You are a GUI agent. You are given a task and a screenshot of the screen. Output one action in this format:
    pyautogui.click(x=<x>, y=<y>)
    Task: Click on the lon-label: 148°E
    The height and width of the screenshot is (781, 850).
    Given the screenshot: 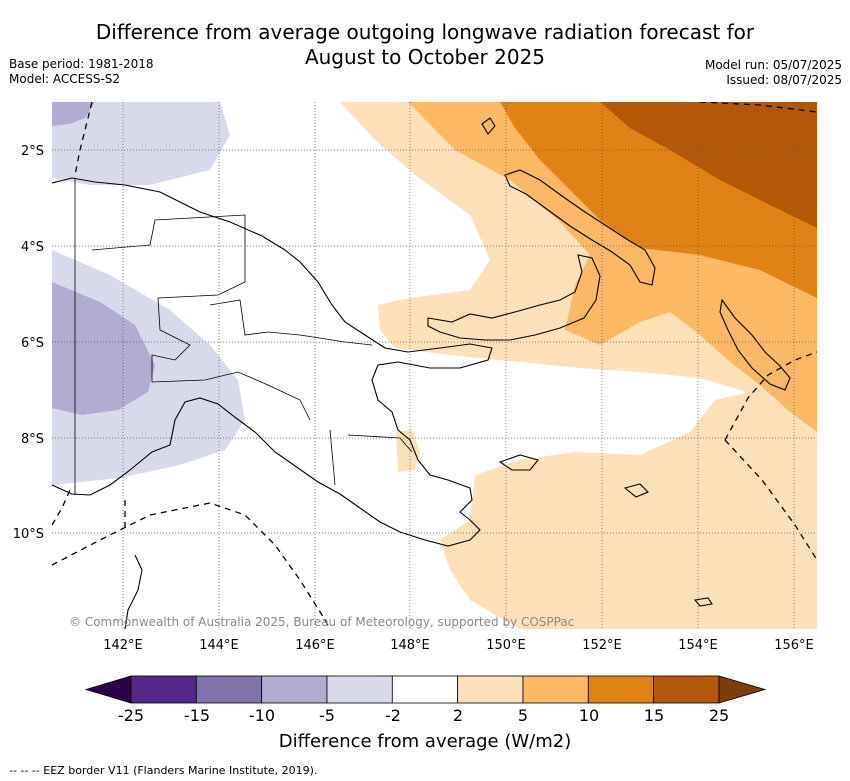 What is the action you would take?
    pyautogui.click(x=410, y=645)
    